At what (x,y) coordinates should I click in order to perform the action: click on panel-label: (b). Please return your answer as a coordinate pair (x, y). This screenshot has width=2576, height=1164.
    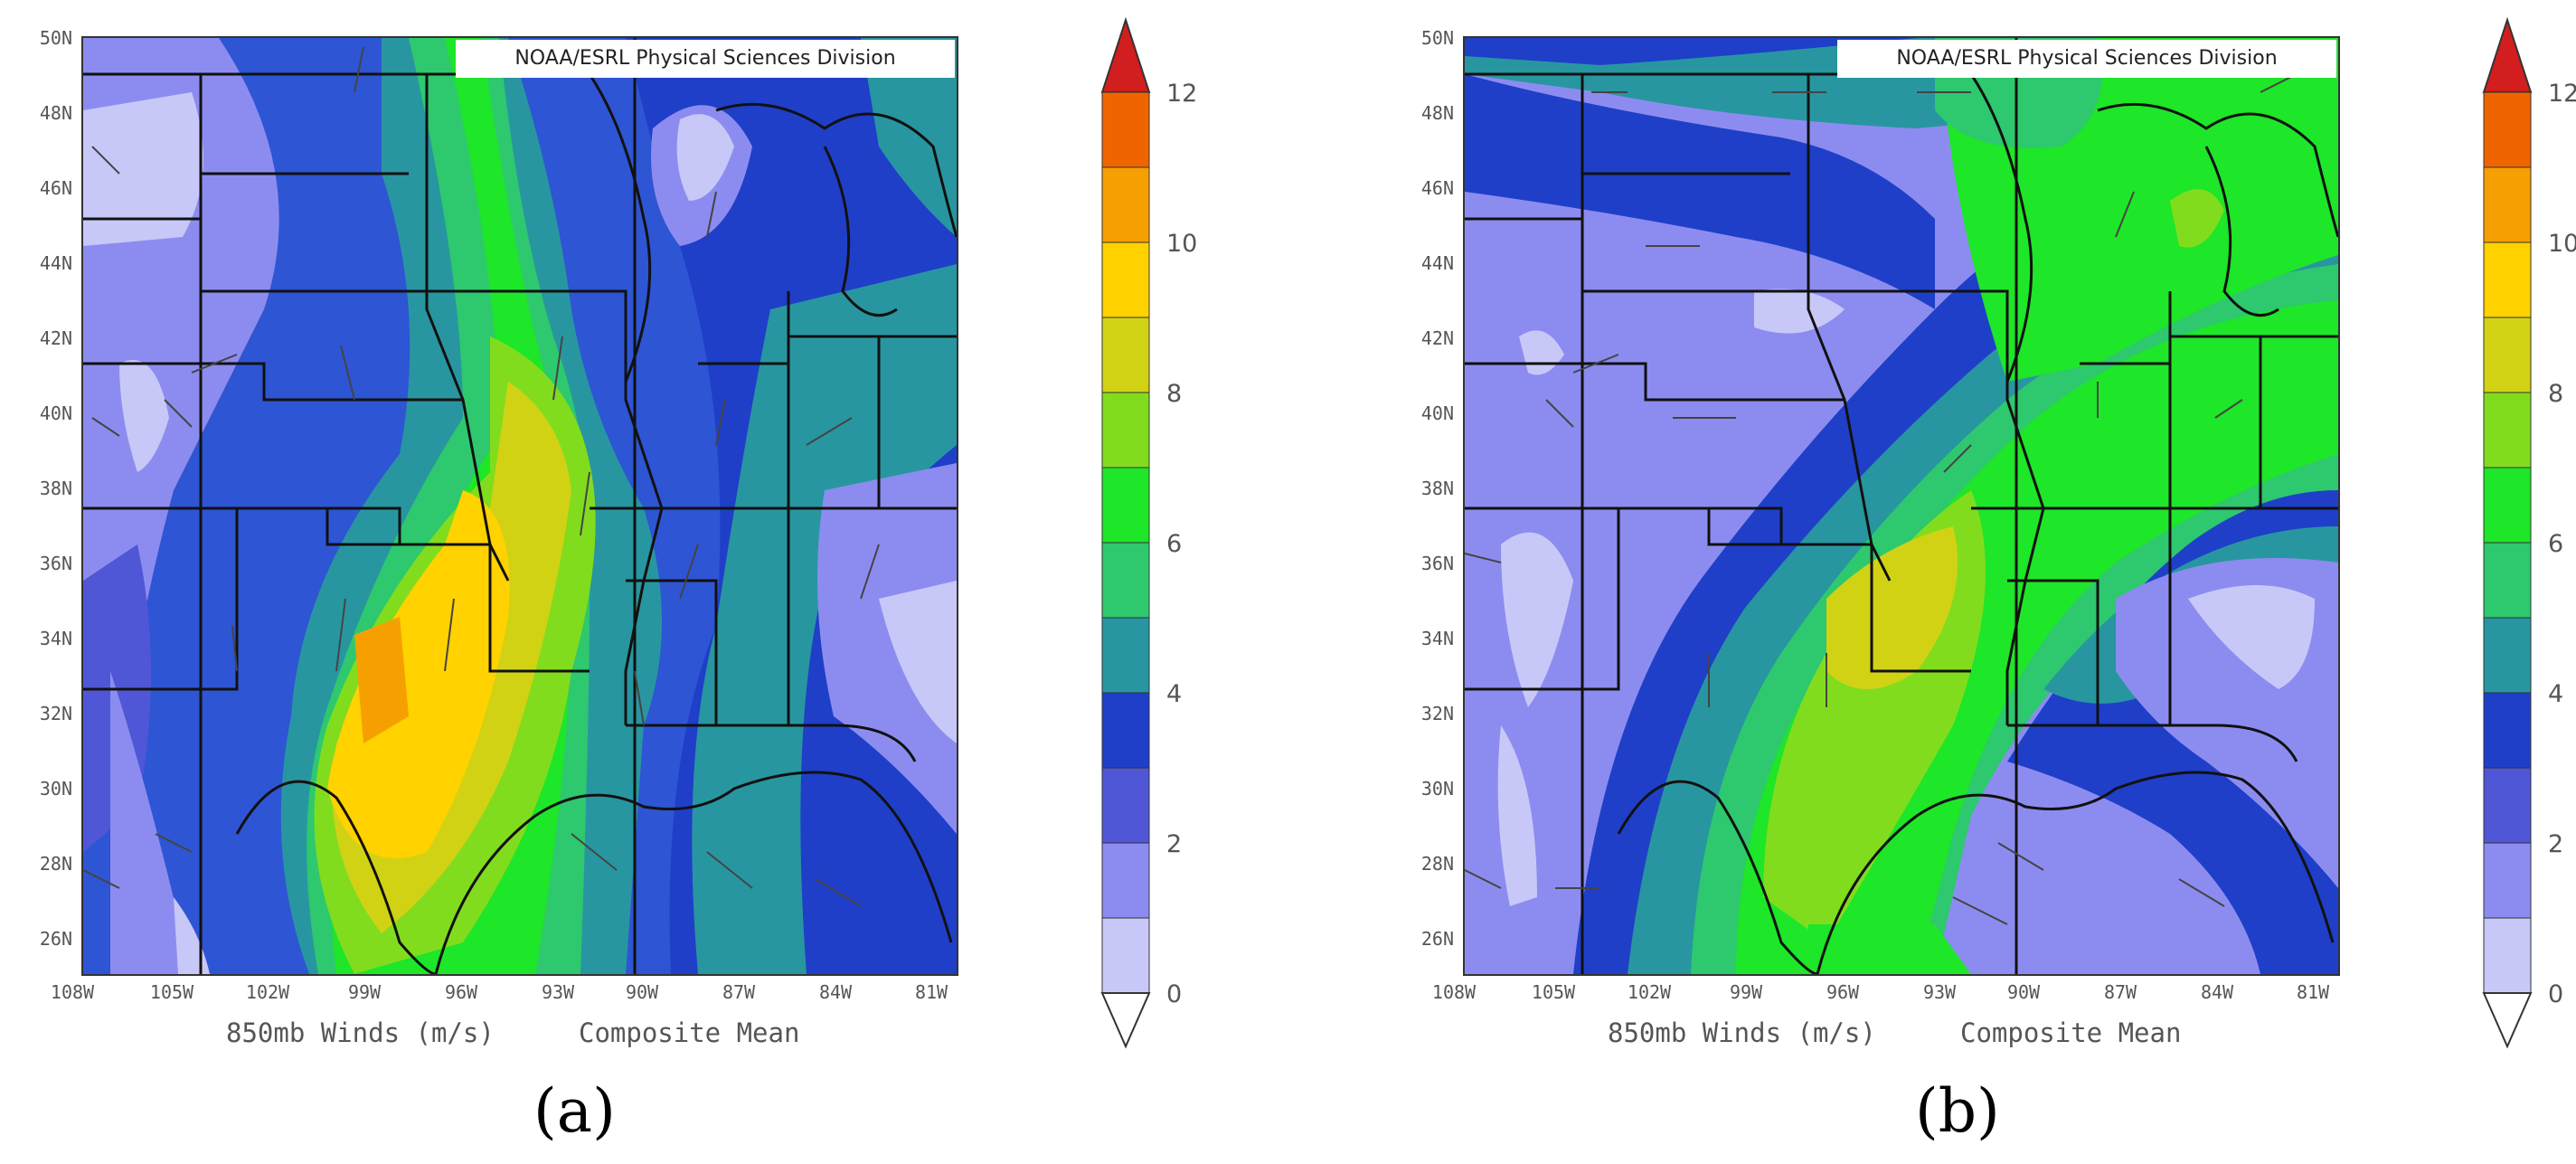
    Looking at the image, I should click on (1958, 1111).